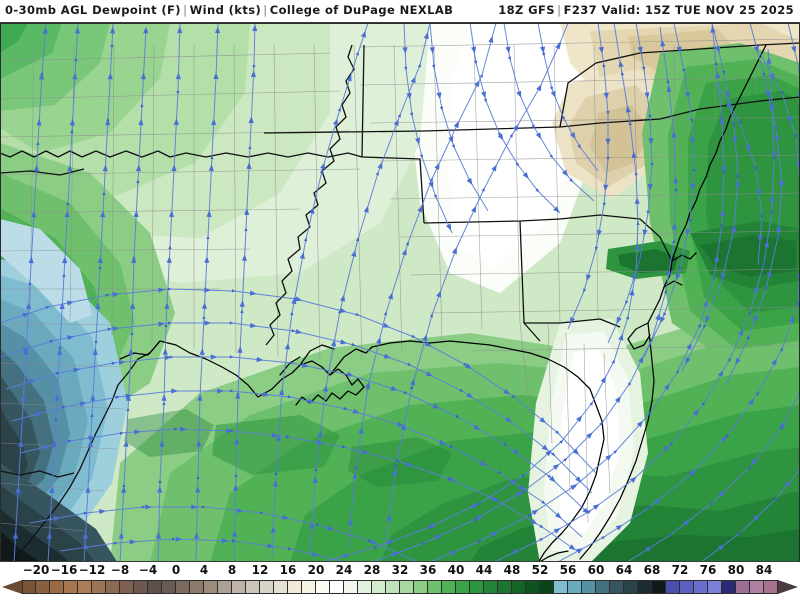 Image resolution: width=800 pixels, height=600 pixels. Describe the element at coordinates (456, 570) in the screenshot. I see `colorbar-tick-label: 40` at that location.